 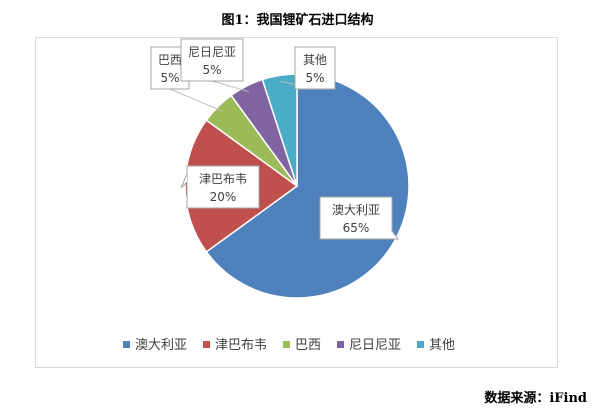 I want to click on data-label-1: 澳大利亚 65%, so click(x=359, y=218).